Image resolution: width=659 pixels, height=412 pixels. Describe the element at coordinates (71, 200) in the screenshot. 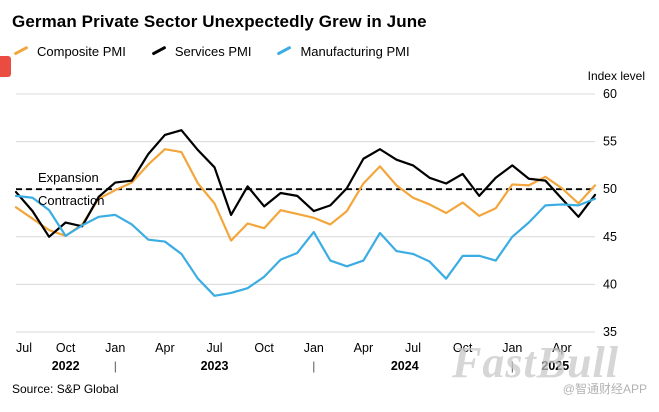

I see `svg-text: Contraction` at that location.